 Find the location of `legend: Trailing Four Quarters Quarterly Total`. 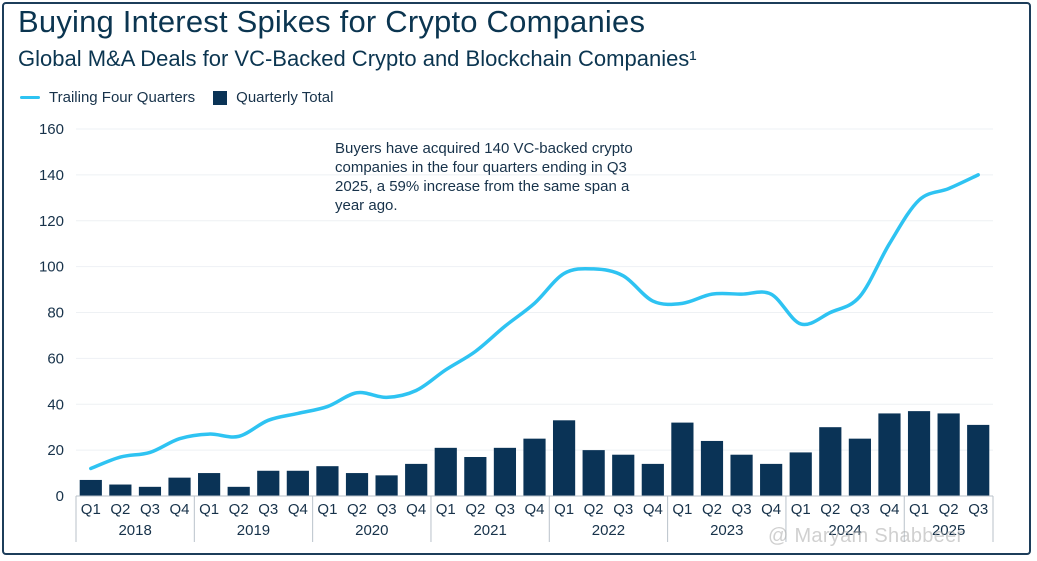

legend: Trailing Four Quarters Quarterly Total is located at coordinates (176, 97).